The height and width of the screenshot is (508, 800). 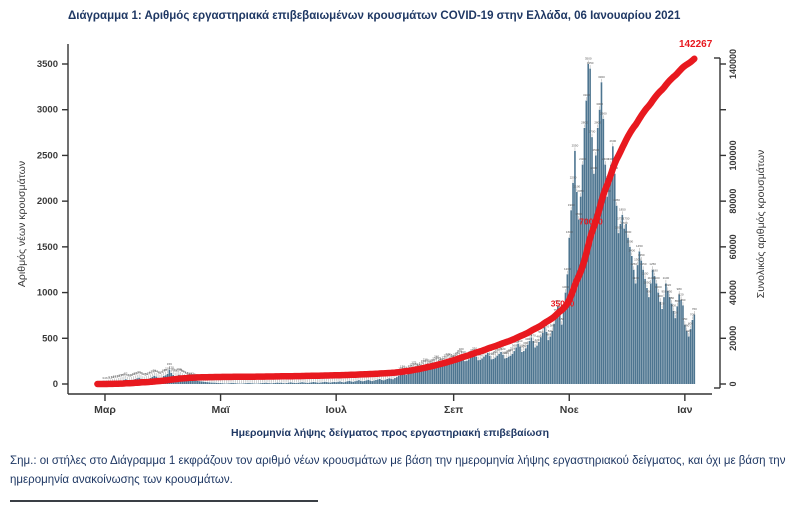 What do you see at coordinates (434, 358) in the screenshot?
I see `svg-text: 220` at bounding box center [434, 358].